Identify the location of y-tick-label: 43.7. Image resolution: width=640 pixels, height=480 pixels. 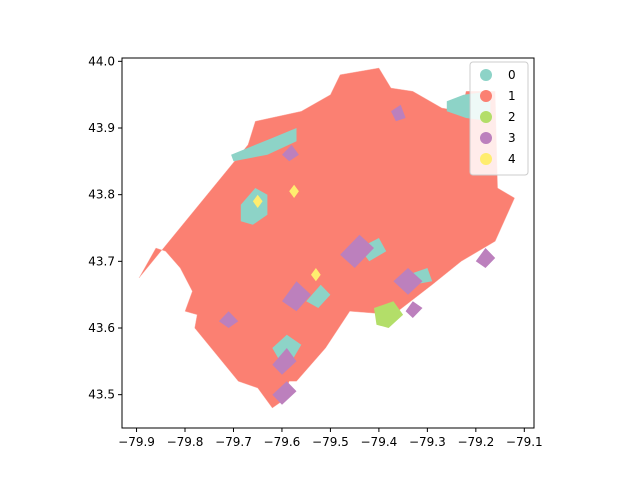
(101, 261).